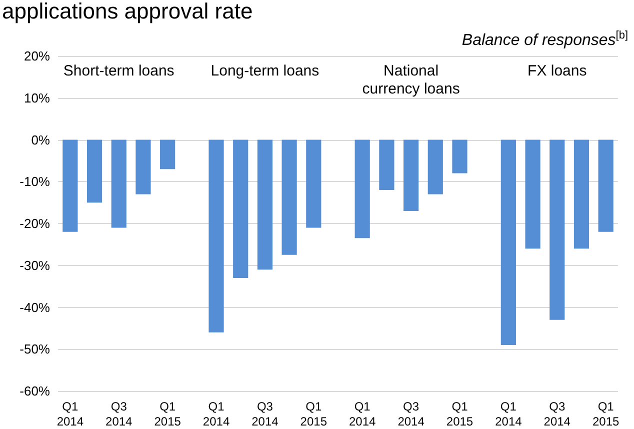 The image size is (634, 429). Describe the element at coordinates (37, 98) in the screenshot. I see `y-tick-label: 10%` at that location.